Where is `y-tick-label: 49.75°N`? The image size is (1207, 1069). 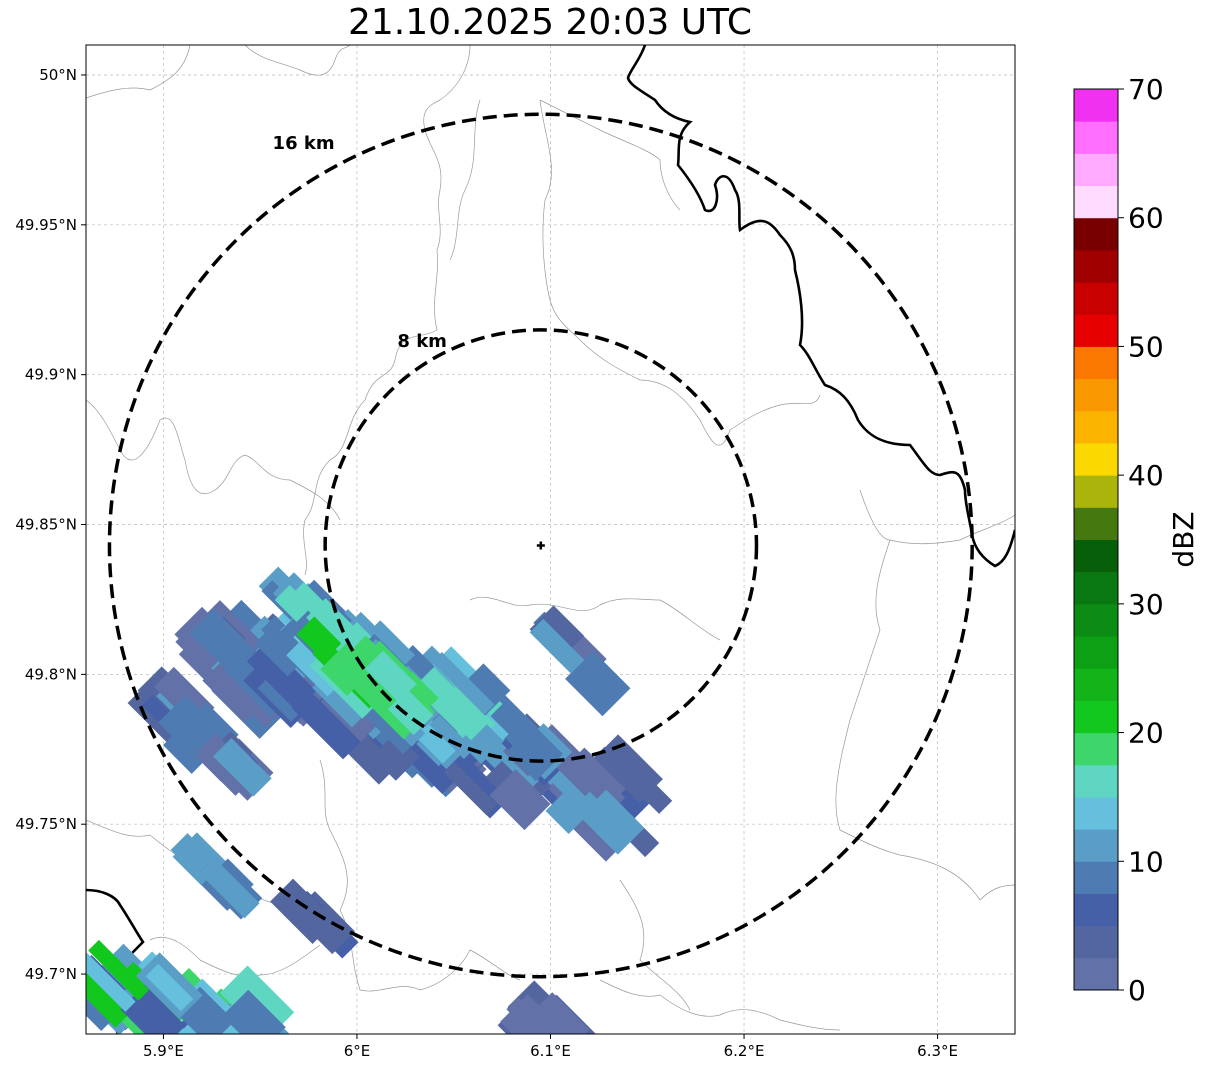 y-tick-label: 49.75°N is located at coordinates (46, 824).